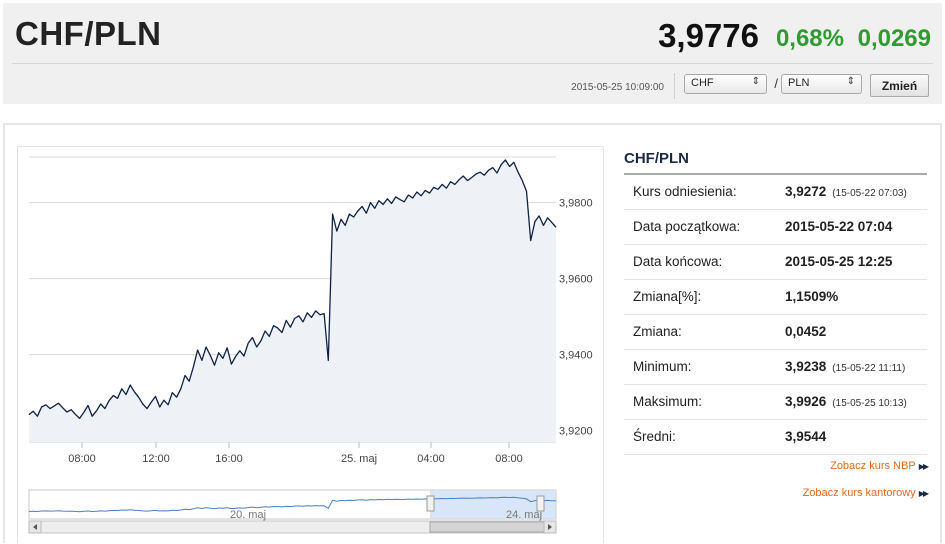  I want to click on x-tick-label: 04:00, so click(431, 459).